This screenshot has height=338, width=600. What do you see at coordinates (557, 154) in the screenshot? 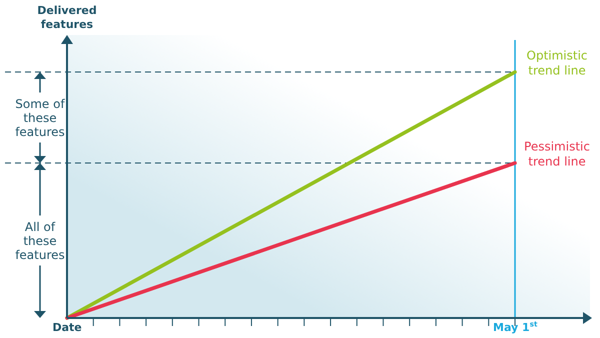
I see `series-label: Pessimistic trend line` at bounding box center [557, 154].